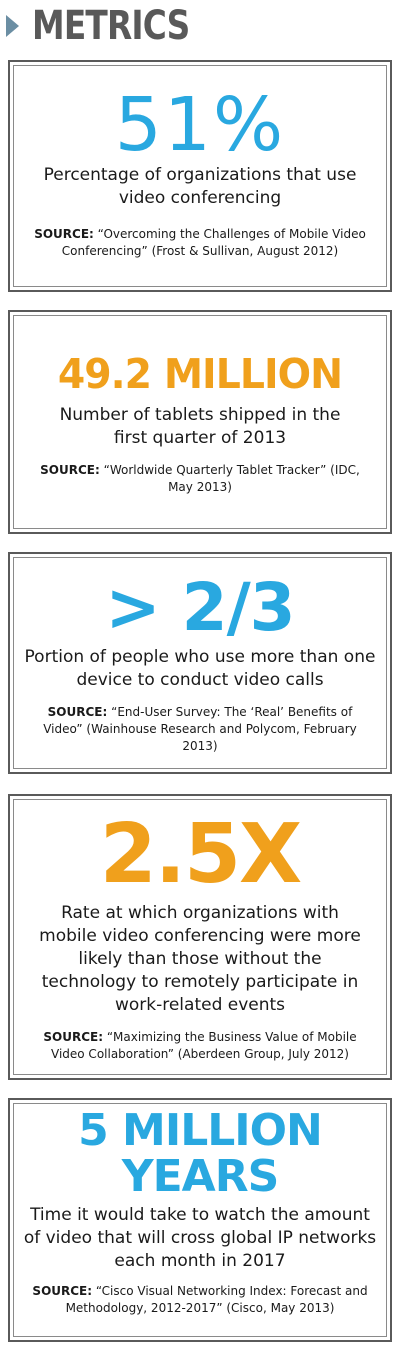  What do you see at coordinates (200, 607) in the screenshot?
I see `metric-value: > 2/3` at bounding box center [200, 607].